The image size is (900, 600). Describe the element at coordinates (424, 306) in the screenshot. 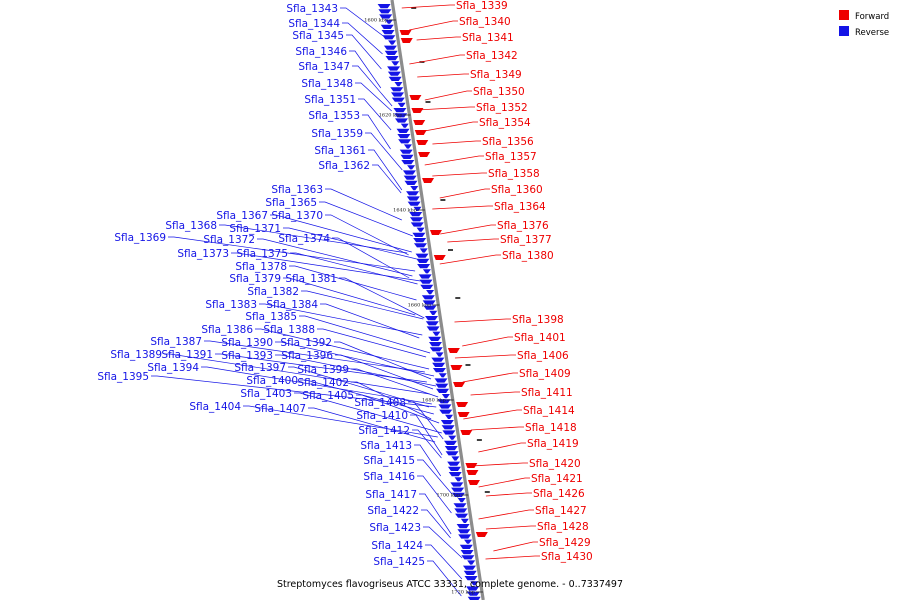

I see `scale-tick: 1660 kbp` at that location.